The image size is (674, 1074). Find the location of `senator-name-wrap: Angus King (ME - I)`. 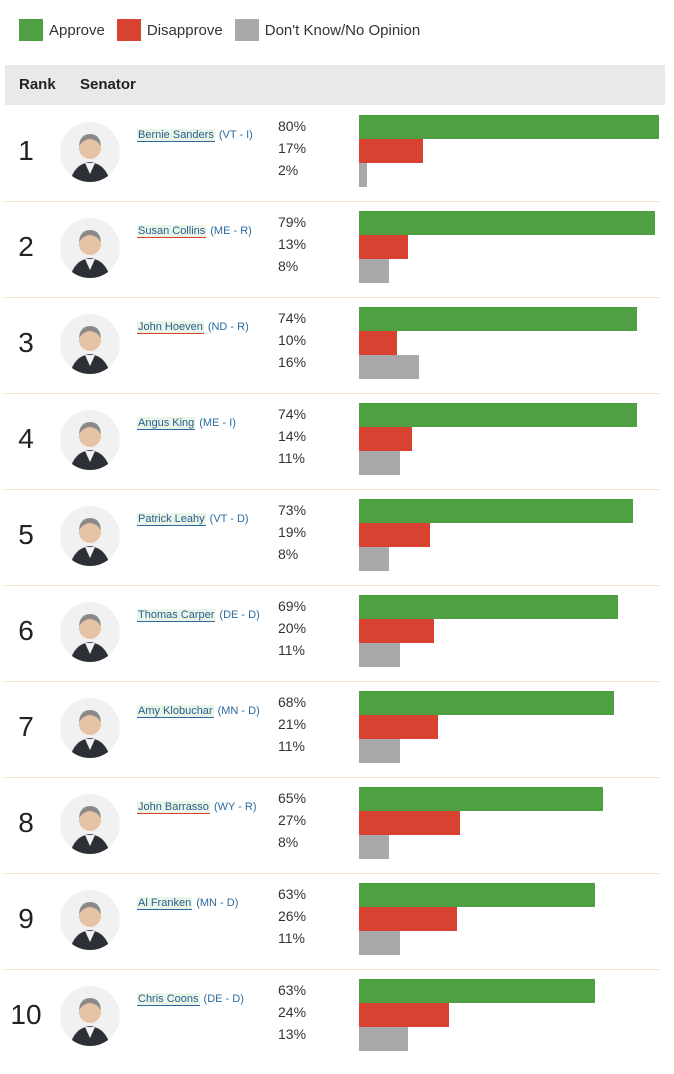

senator-name-wrap: Angus King (ME - I) is located at coordinates (186, 423).